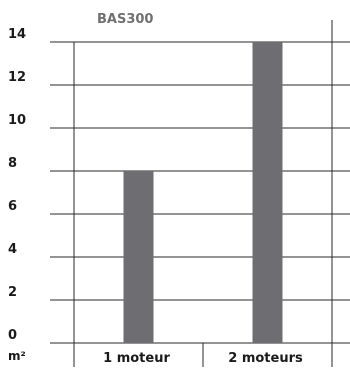  What do you see at coordinates (17, 34) in the screenshot?
I see `y-tick-label: 14` at bounding box center [17, 34].